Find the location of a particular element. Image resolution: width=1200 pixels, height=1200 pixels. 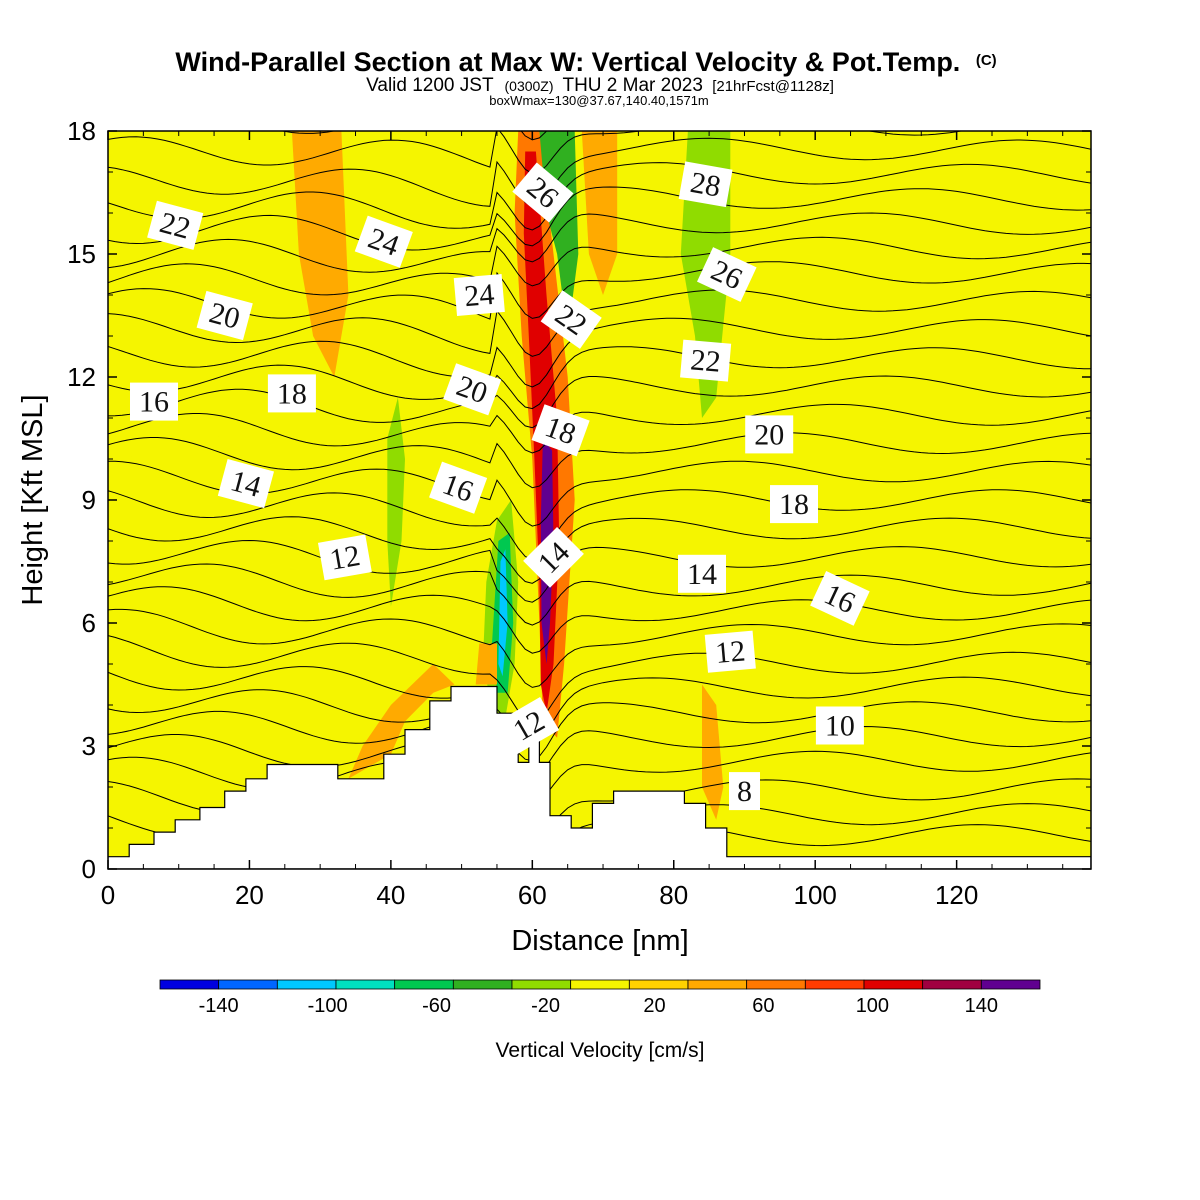

chart-annotation: boxWmax=130@37.67,140.40,1571m is located at coordinates (599, 100).